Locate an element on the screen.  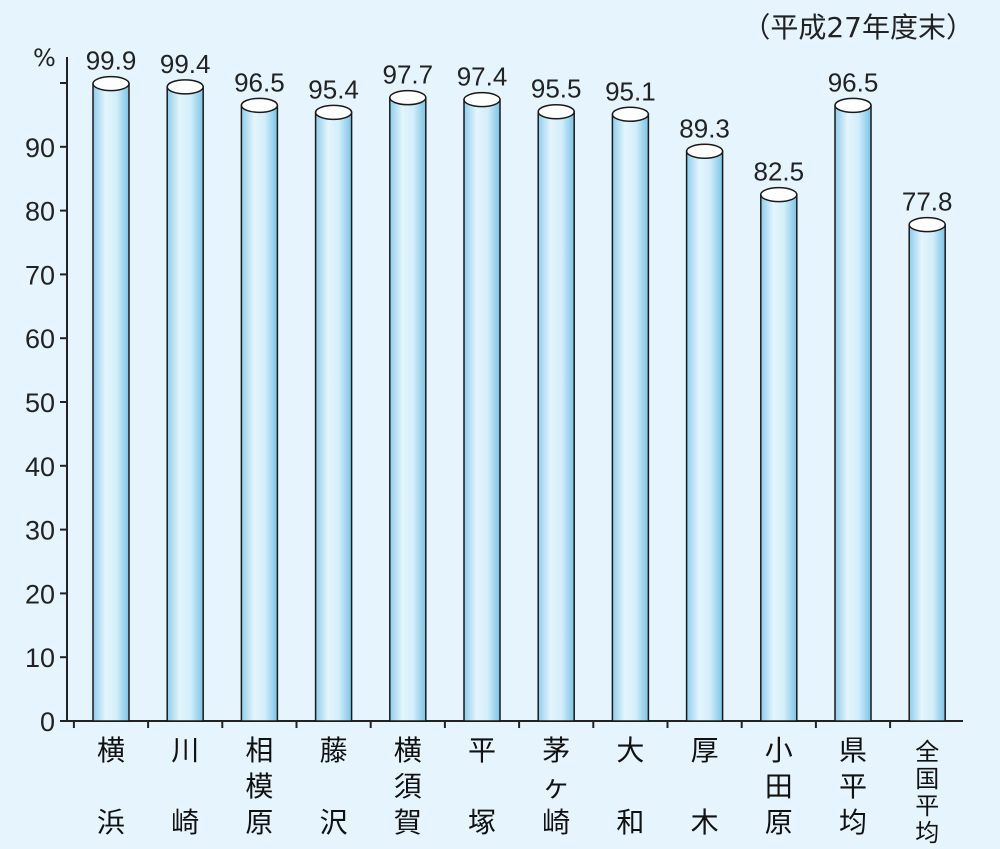
category-label: 県平均 is located at coordinates (853, 786).